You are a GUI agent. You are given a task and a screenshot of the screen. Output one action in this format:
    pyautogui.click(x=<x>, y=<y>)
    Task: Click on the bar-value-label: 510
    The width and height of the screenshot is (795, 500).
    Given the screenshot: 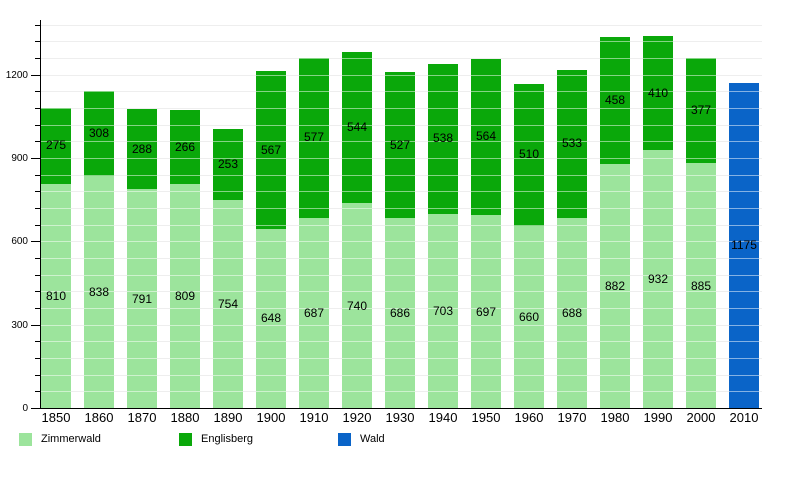 What is the action you would take?
    pyautogui.click(x=529, y=154)
    